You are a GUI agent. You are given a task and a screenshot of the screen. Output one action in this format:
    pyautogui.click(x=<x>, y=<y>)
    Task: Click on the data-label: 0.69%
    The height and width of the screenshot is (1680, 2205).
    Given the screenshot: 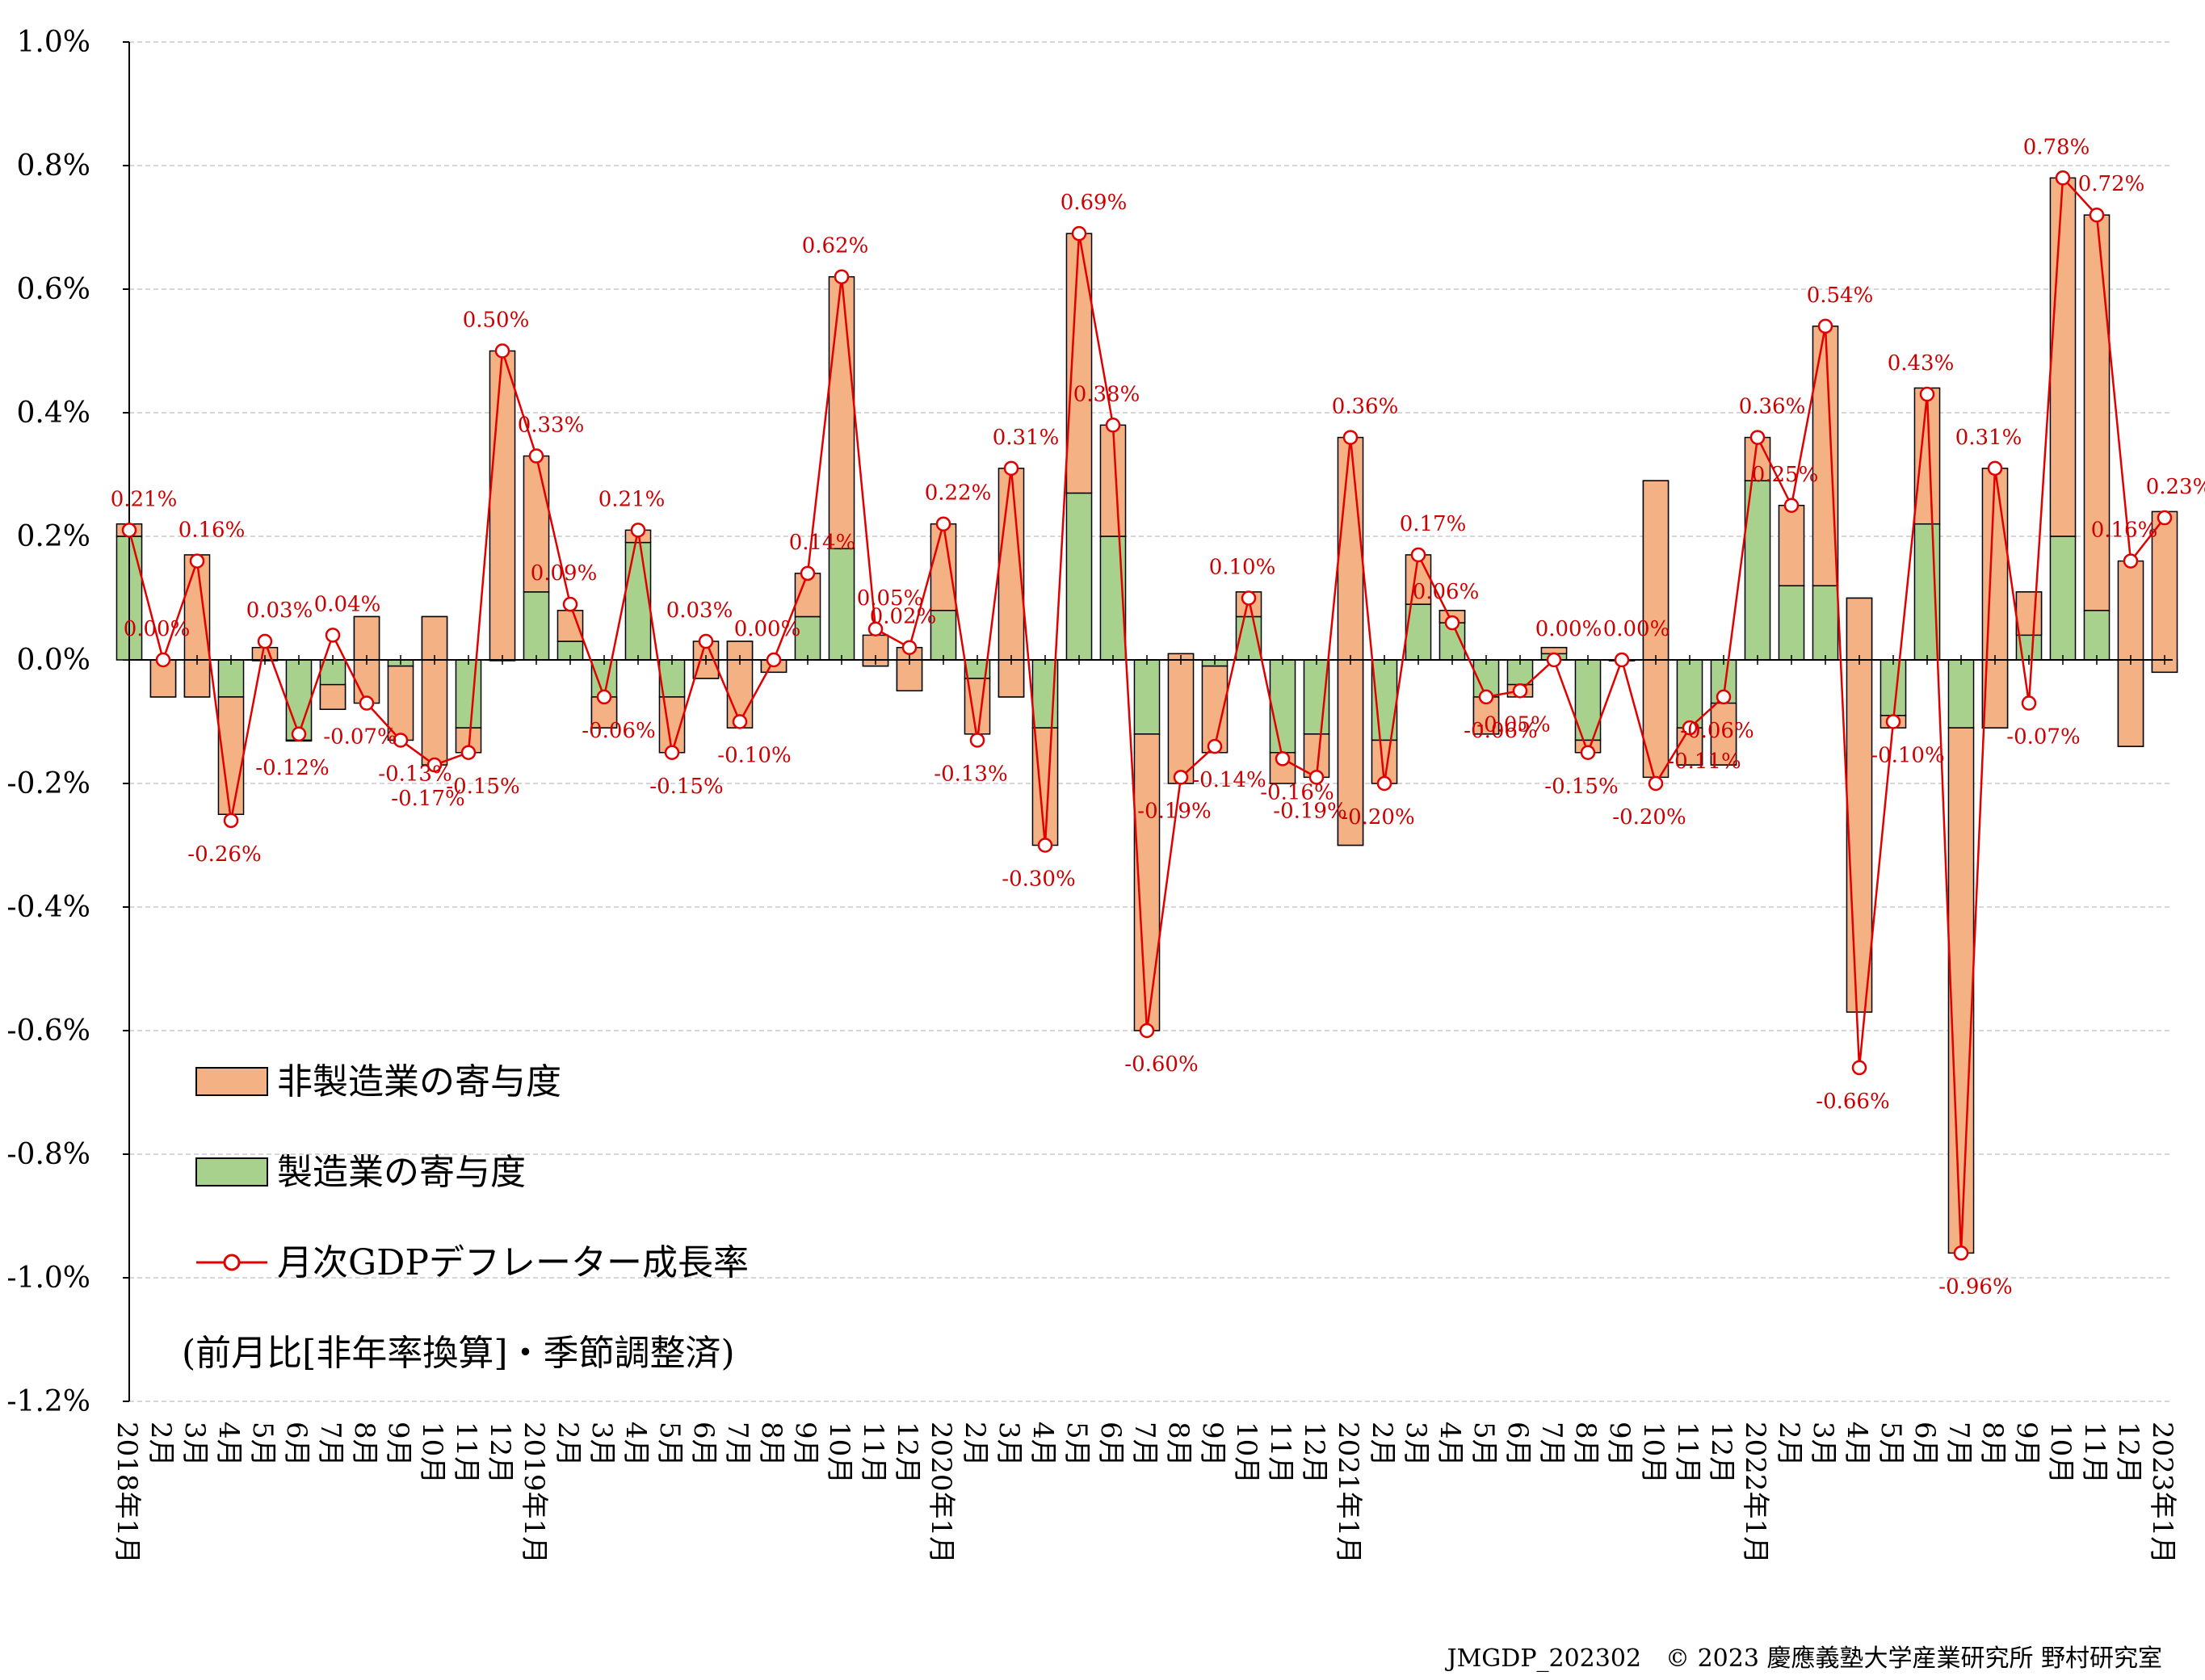 What is the action you would take?
    pyautogui.click(x=1094, y=203)
    